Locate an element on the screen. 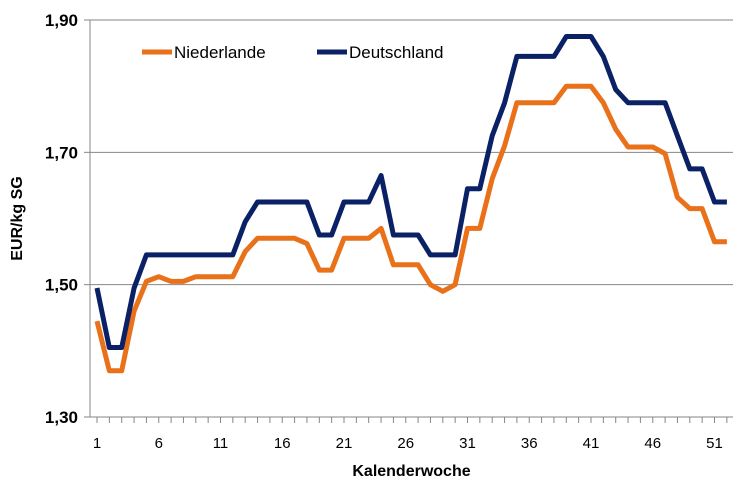 This screenshot has width=747, height=485. x-tick-label: 36 is located at coordinates (529, 443).